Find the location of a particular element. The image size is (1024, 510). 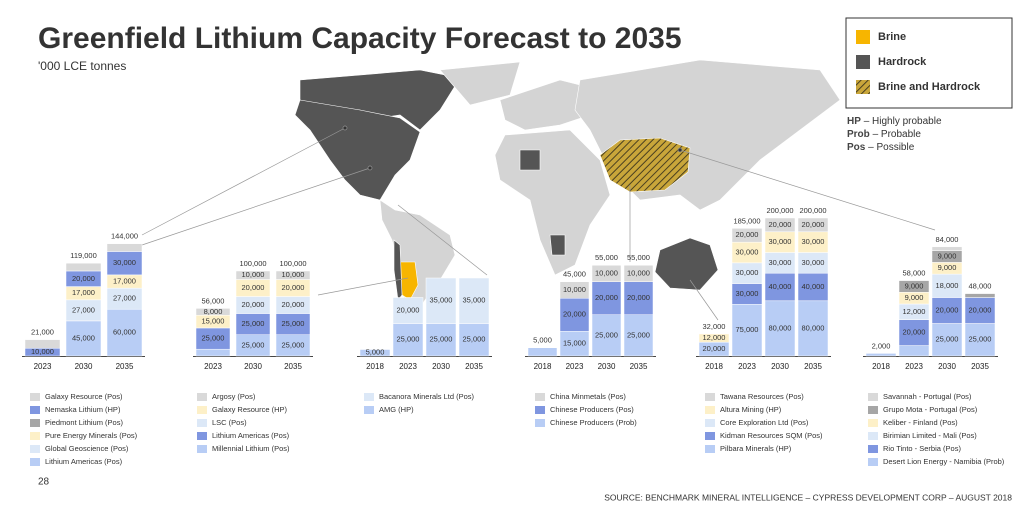

legend-label: Desert Lion Energy - Namibia (Prob) is located at coordinates (944, 461).